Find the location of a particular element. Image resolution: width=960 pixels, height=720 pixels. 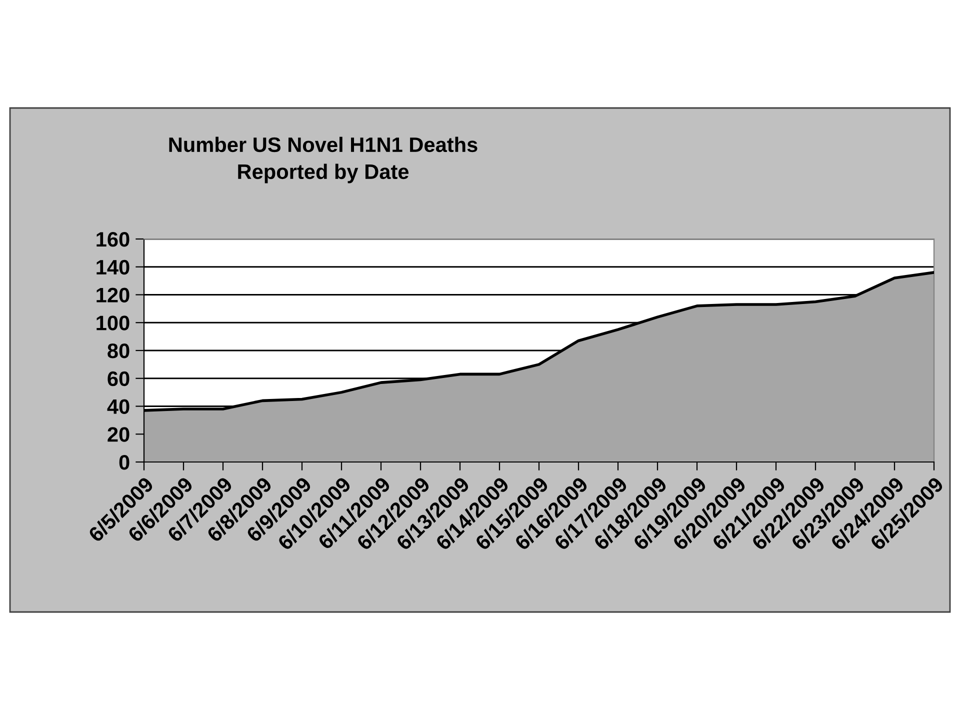

y-tick-label: 160 is located at coordinates (113, 239).